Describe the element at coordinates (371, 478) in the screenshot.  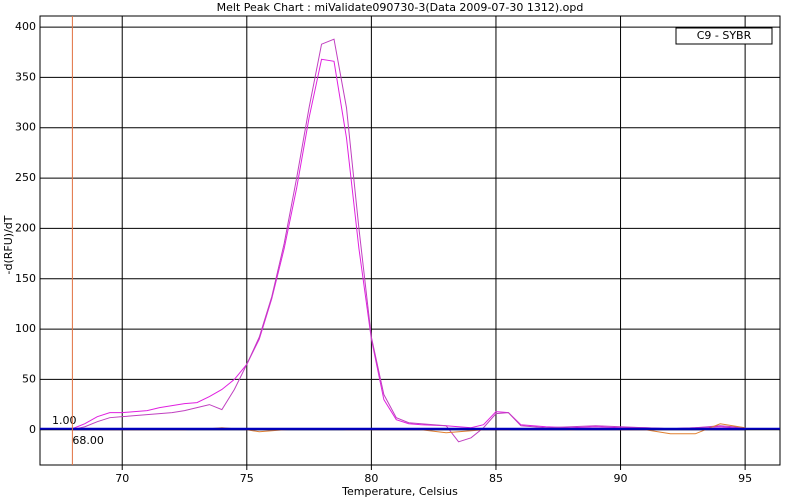
I see `x-tick-label: 80` at that location.